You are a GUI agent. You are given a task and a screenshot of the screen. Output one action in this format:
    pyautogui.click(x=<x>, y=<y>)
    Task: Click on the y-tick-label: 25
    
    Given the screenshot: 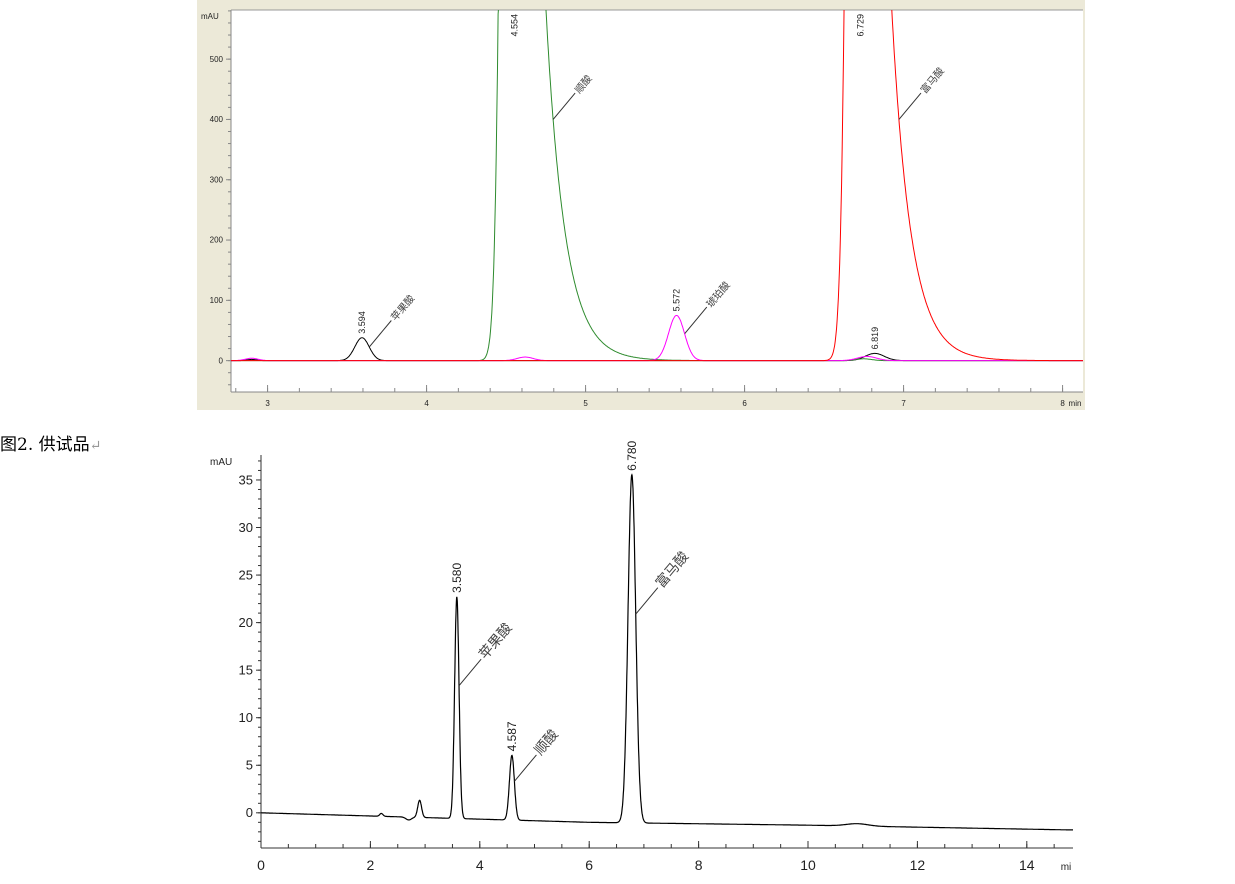 What is the action you would take?
    pyautogui.click(x=246, y=574)
    